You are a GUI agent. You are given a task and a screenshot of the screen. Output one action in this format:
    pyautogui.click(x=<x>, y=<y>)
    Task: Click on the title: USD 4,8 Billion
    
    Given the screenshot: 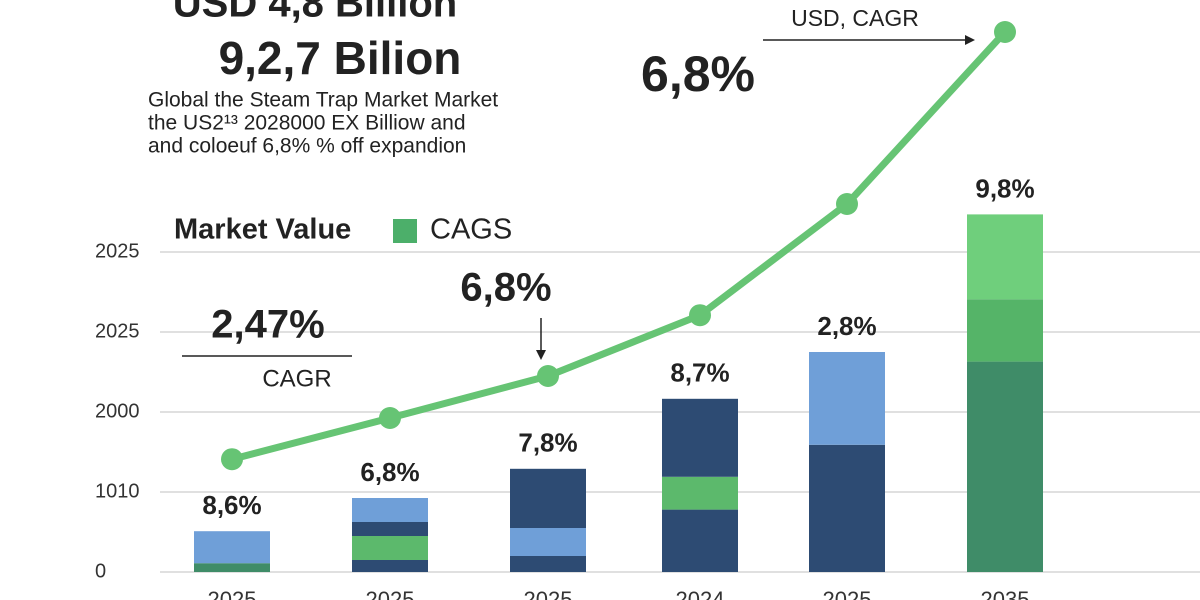 What is the action you would take?
    pyautogui.click(x=315, y=13)
    